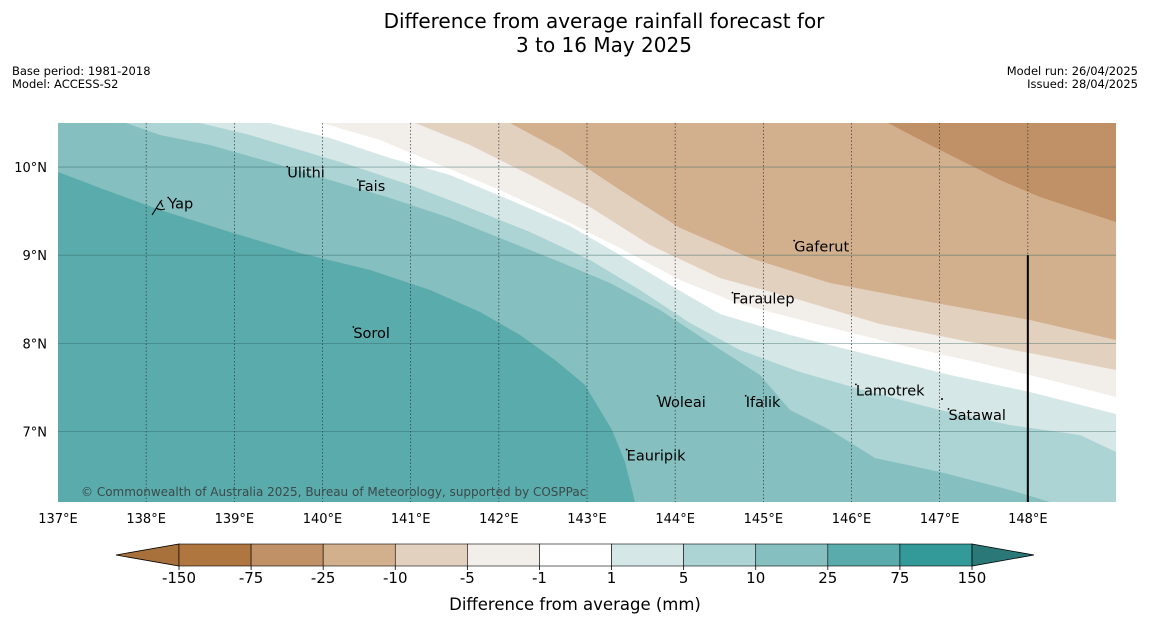 This screenshot has width=1150, height=644. What do you see at coordinates (821, 248) in the screenshot?
I see `place-label: Gaferut` at bounding box center [821, 248].